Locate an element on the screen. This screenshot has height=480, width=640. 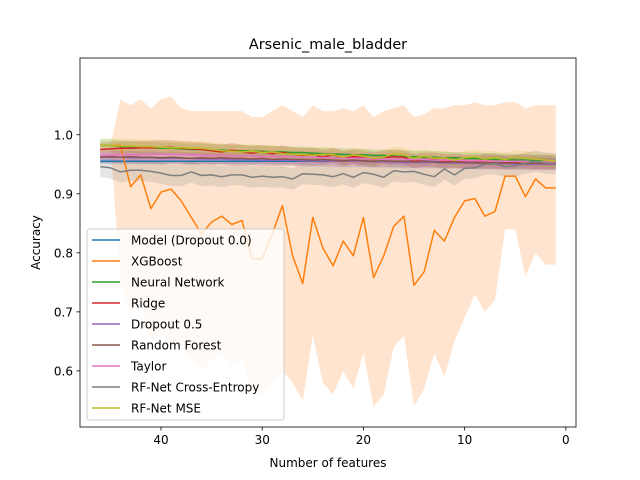
legend-label-5: Random Forest is located at coordinates (176, 346).